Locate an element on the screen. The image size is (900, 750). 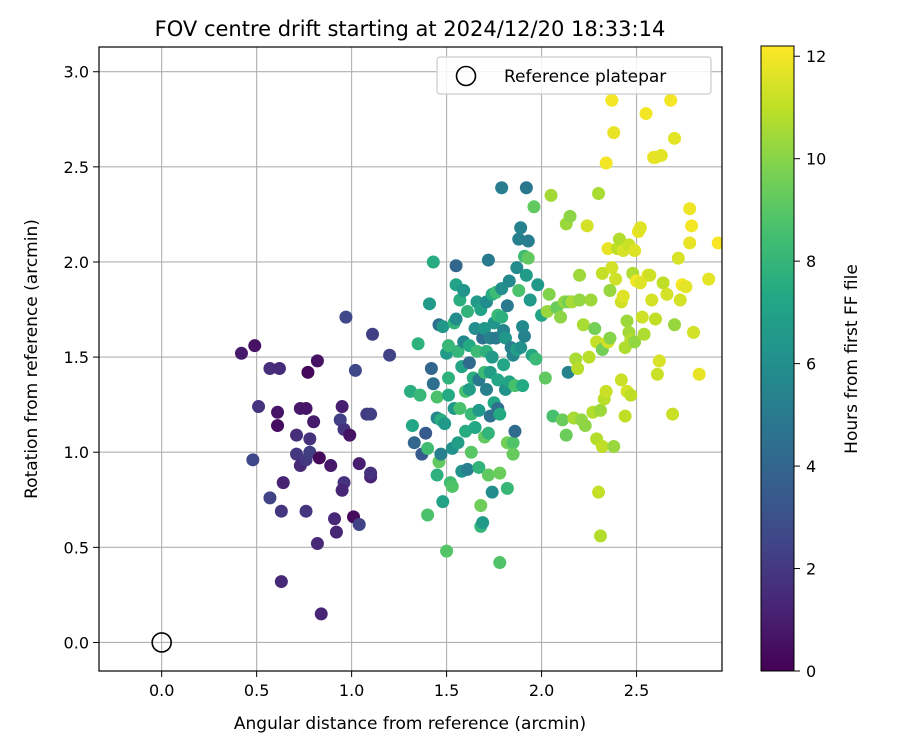
y-tick-label: 0.0 is located at coordinates (76, 642).